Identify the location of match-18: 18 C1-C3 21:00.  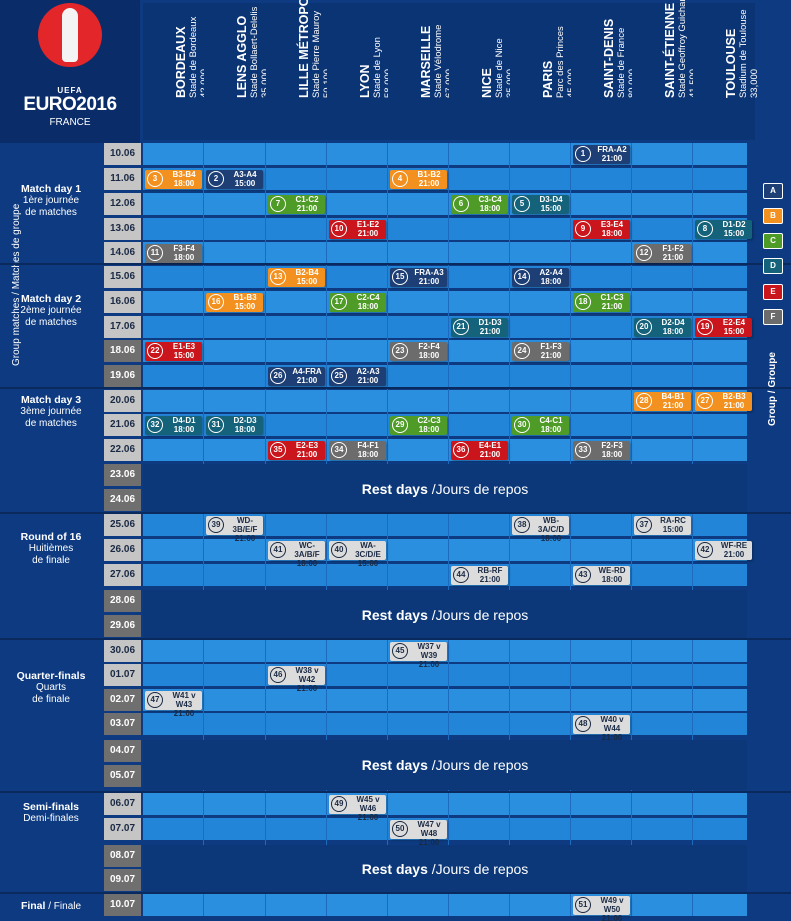
(601, 302).